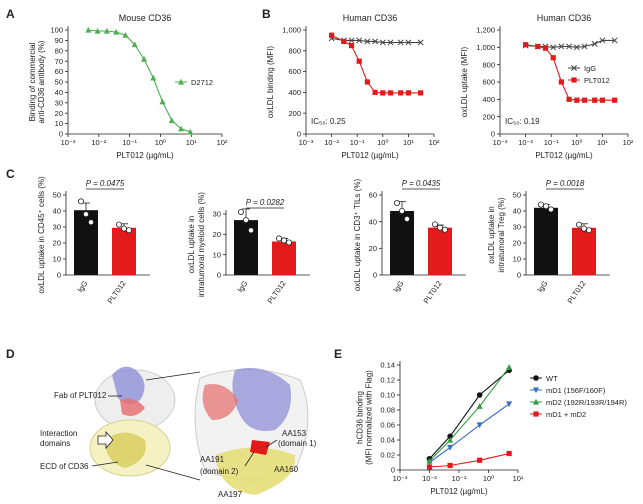 This screenshot has height=504, width=643. I want to click on panel-label-e: E, so click(338, 354).